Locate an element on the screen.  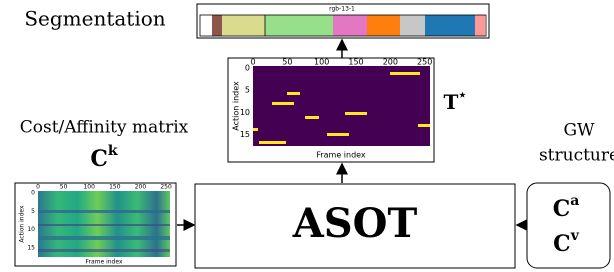
gw-matrix: Cv is located at coordinates (566, 242).